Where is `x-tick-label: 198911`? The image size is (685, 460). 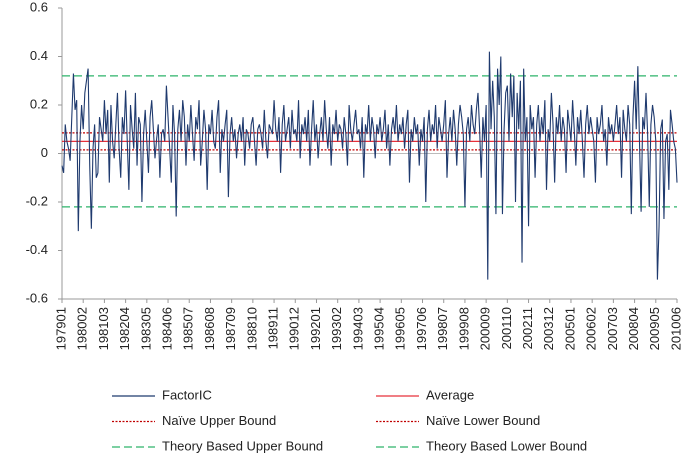
x-tick-label: 198911 is located at coordinates (273, 328).